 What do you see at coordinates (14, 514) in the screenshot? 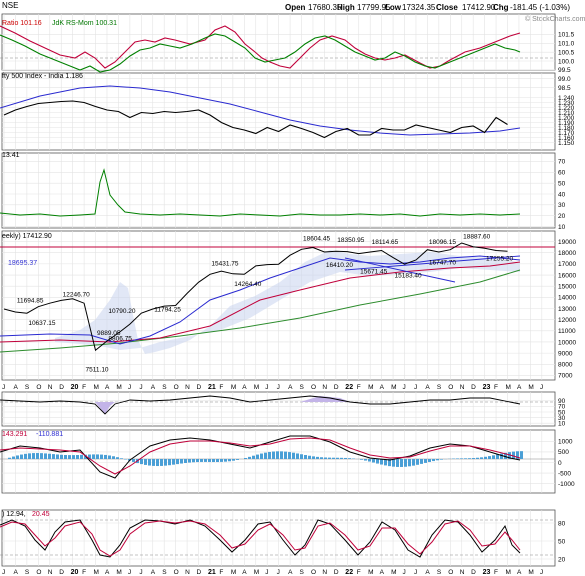
I see `stoch-legend-a: ) 12.94,` at bounding box center [14, 514].